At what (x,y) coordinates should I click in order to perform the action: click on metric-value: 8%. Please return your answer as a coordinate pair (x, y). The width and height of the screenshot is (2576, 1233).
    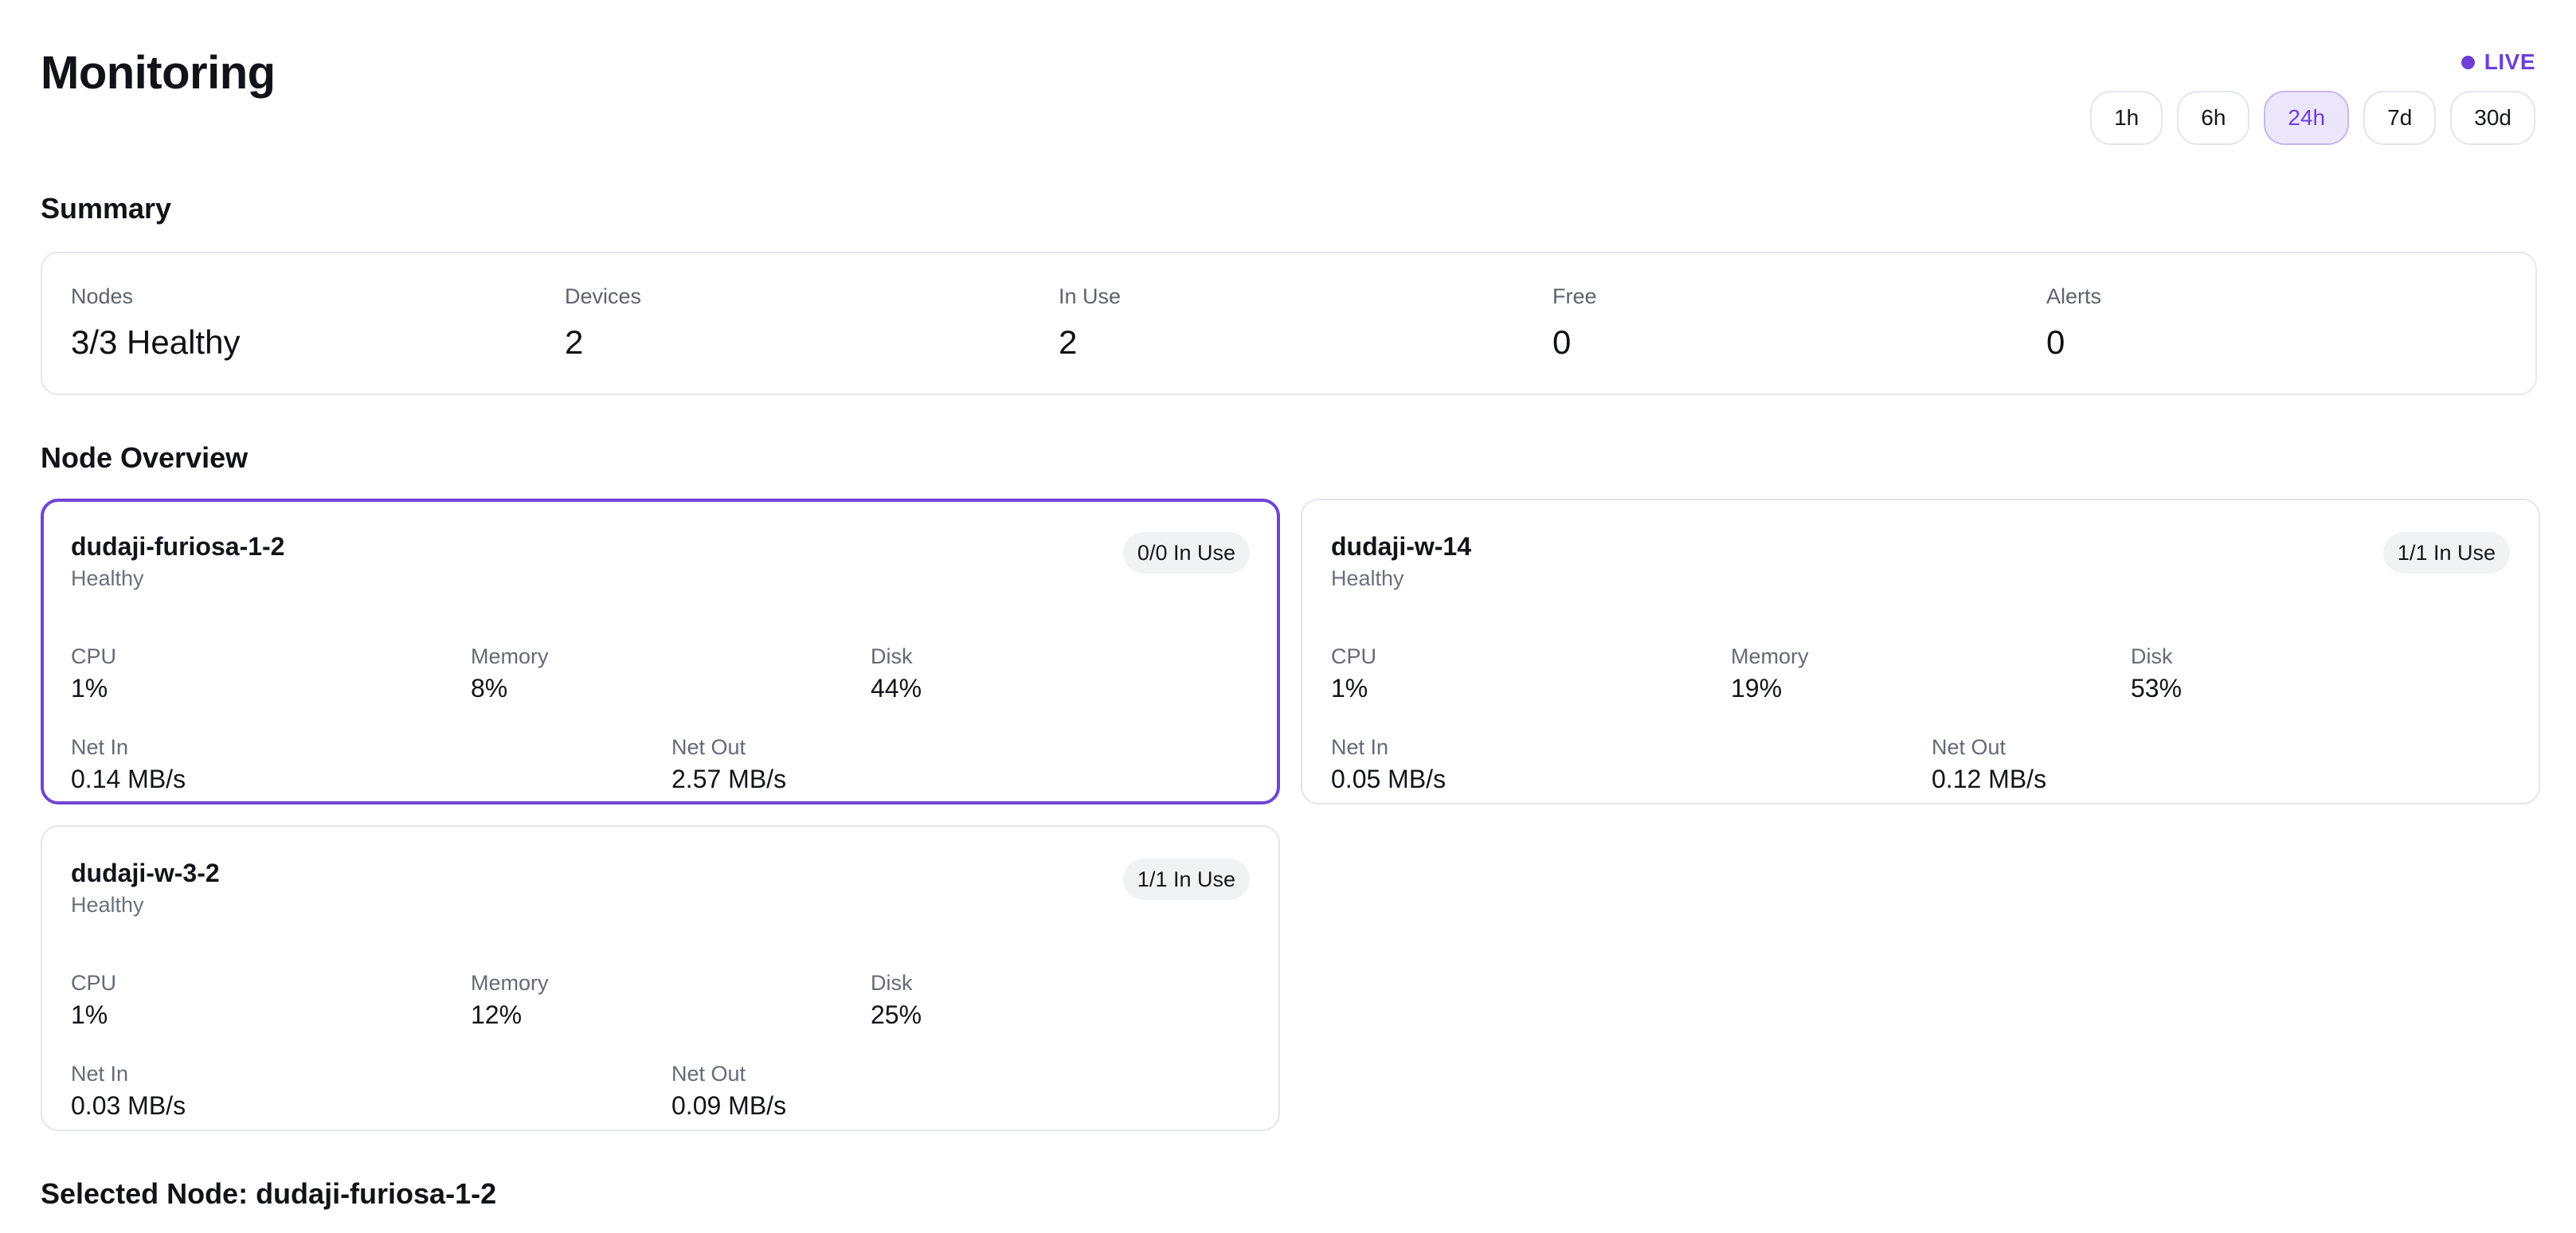
    Looking at the image, I should click on (489, 688).